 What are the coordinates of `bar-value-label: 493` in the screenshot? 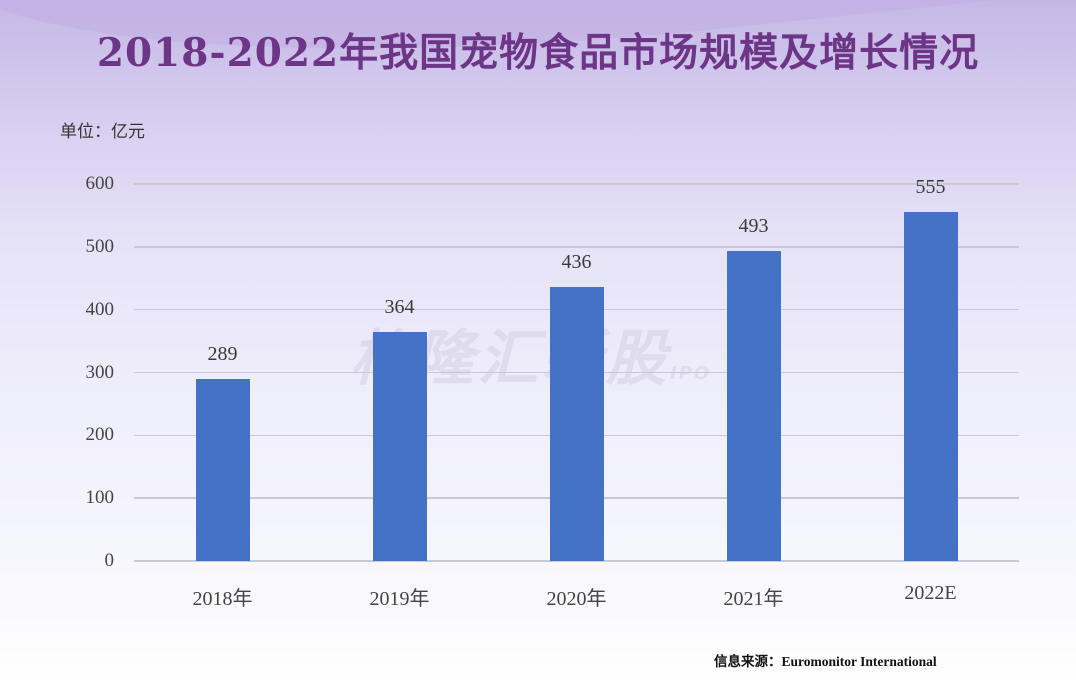 It's located at (753, 226).